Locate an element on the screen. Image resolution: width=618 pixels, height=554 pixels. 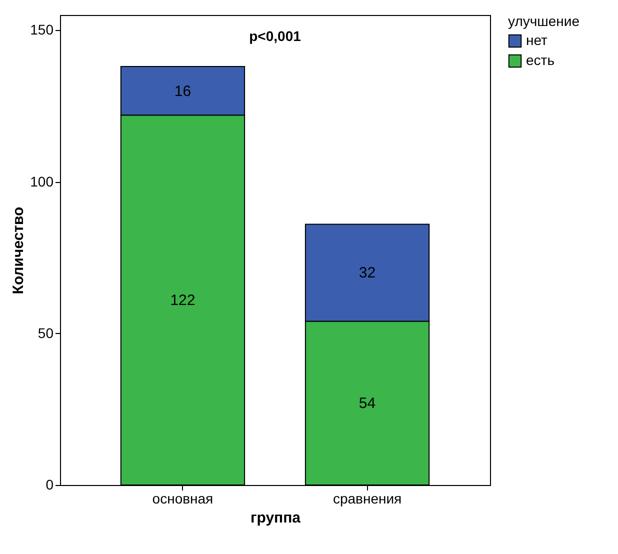
annotation: p<0,001 is located at coordinates (275, 36).